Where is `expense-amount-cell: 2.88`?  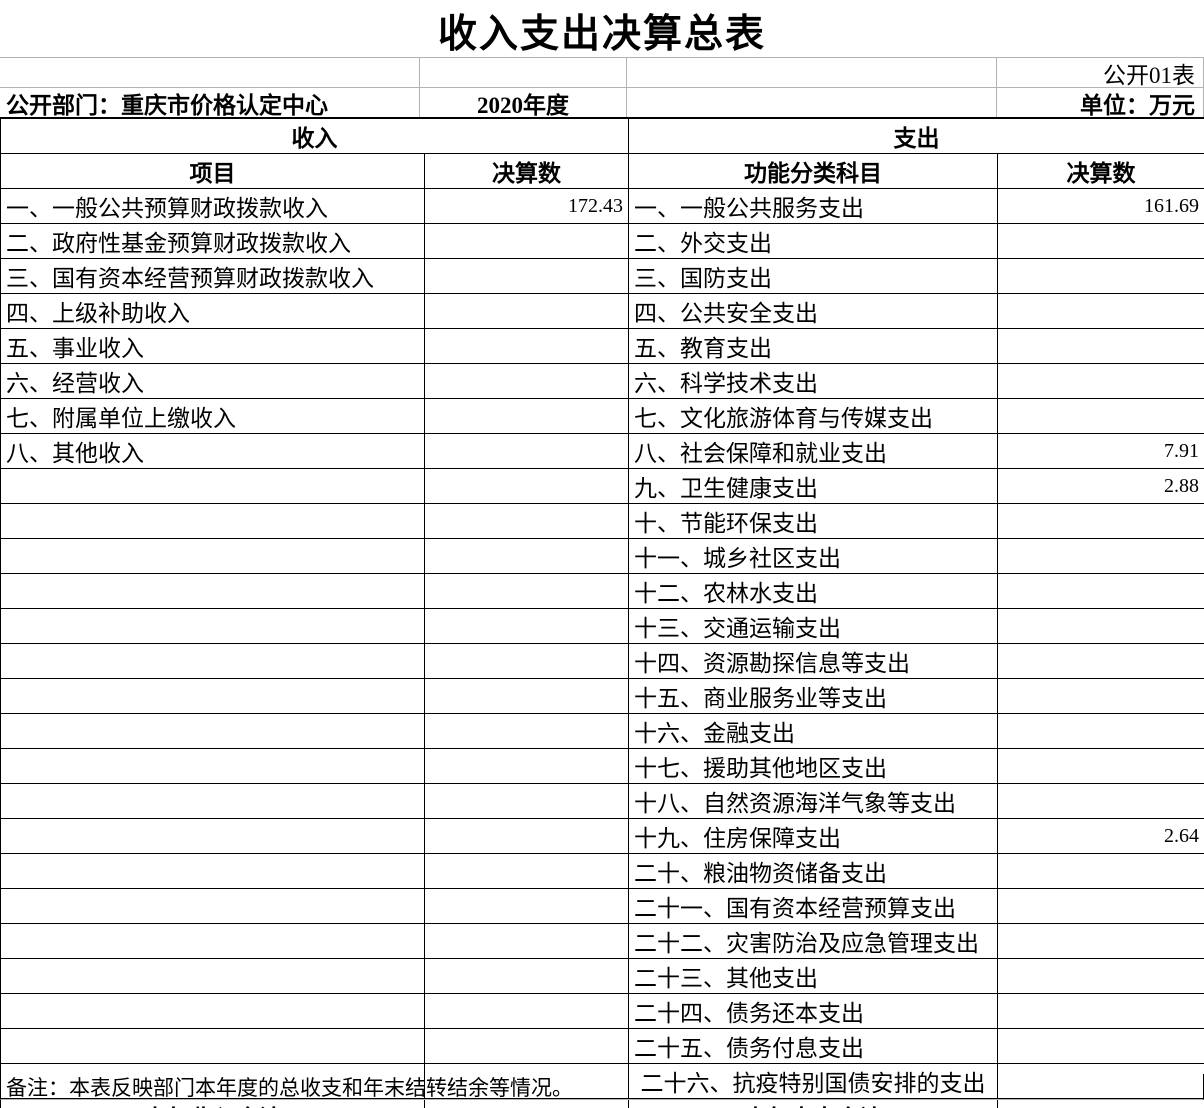 expense-amount-cell: 2.88 is located at coordinates (1100, 486).